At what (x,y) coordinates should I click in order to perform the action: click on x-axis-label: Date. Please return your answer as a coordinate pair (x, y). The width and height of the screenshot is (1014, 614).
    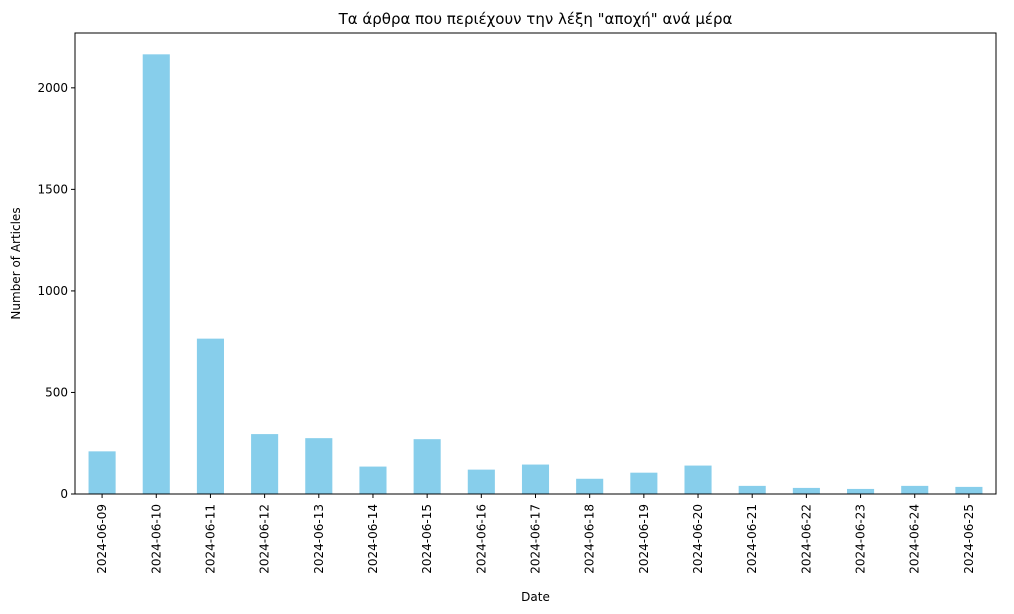
    Looking at the image, I should click on (535, 597).